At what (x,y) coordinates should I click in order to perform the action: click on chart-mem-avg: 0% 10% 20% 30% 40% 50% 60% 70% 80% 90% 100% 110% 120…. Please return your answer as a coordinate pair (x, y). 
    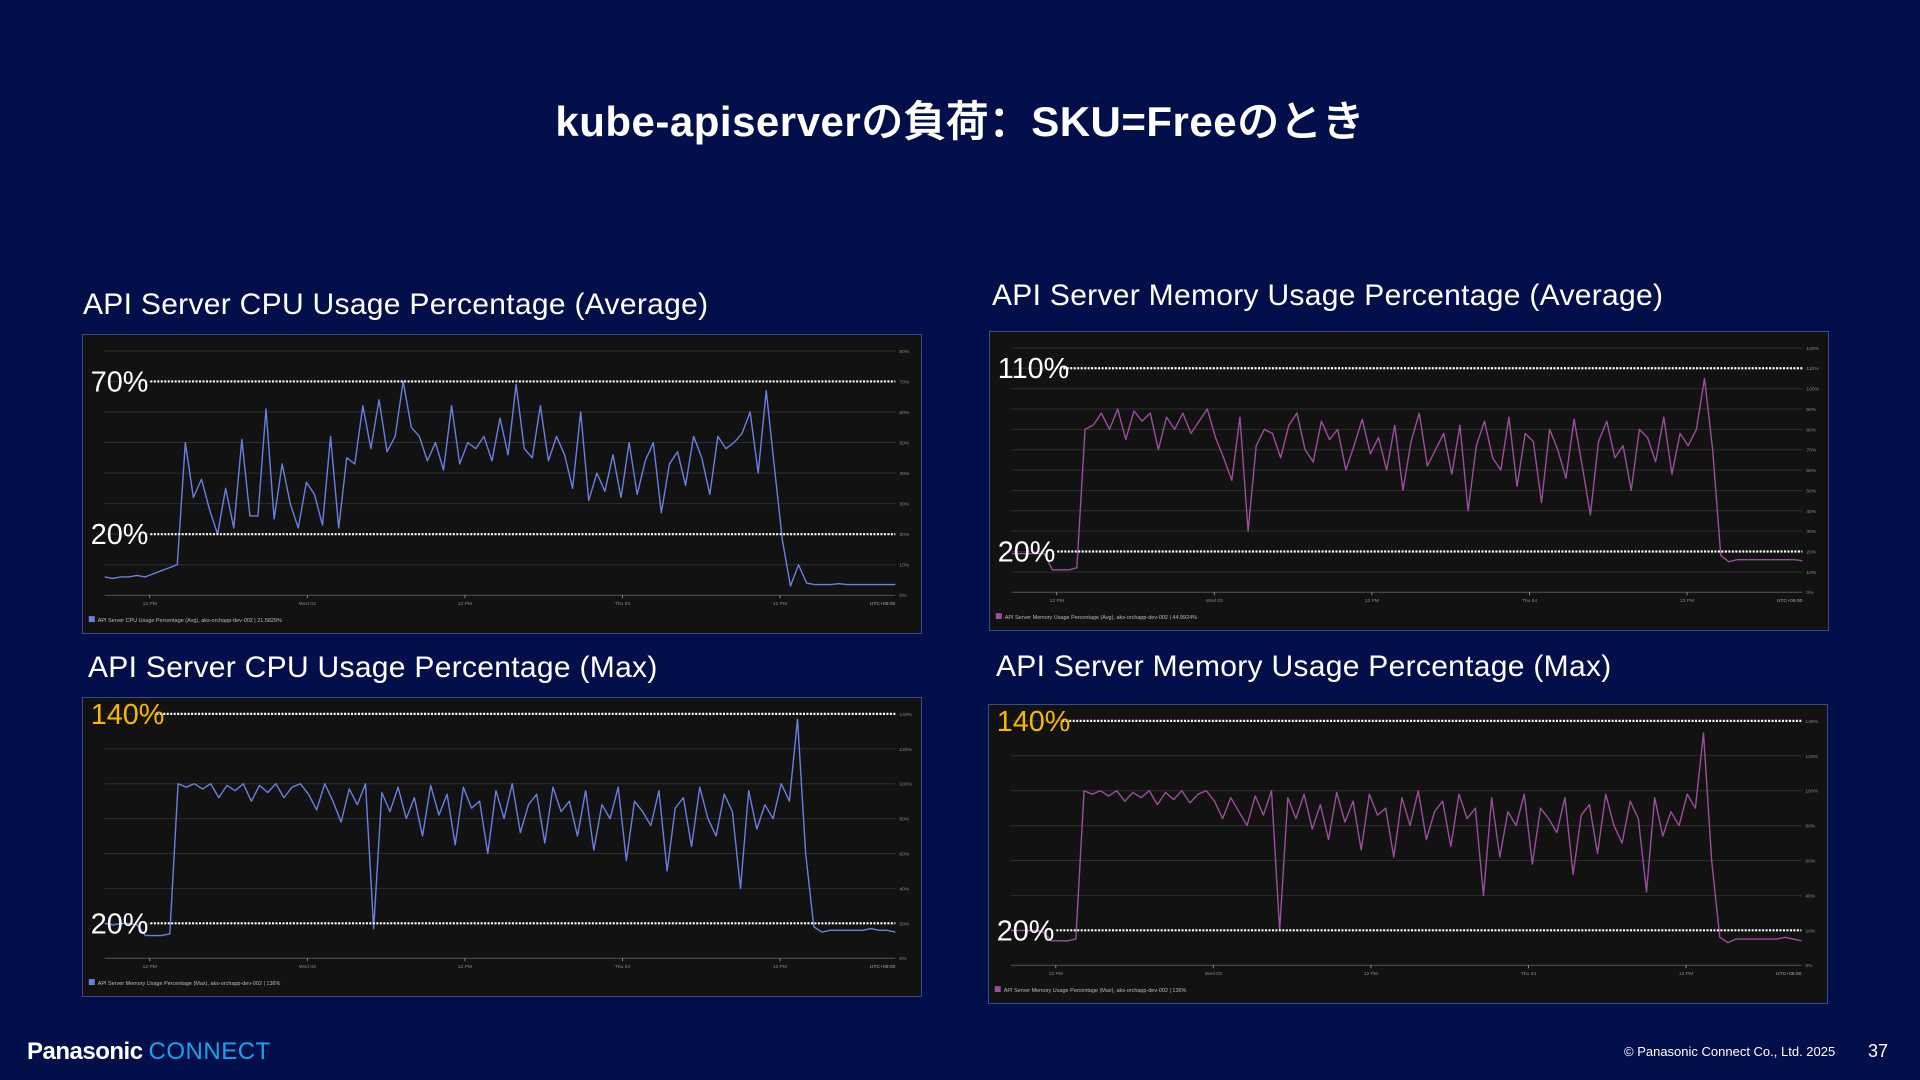
    Looking at the image, I should click on (1409, 481).